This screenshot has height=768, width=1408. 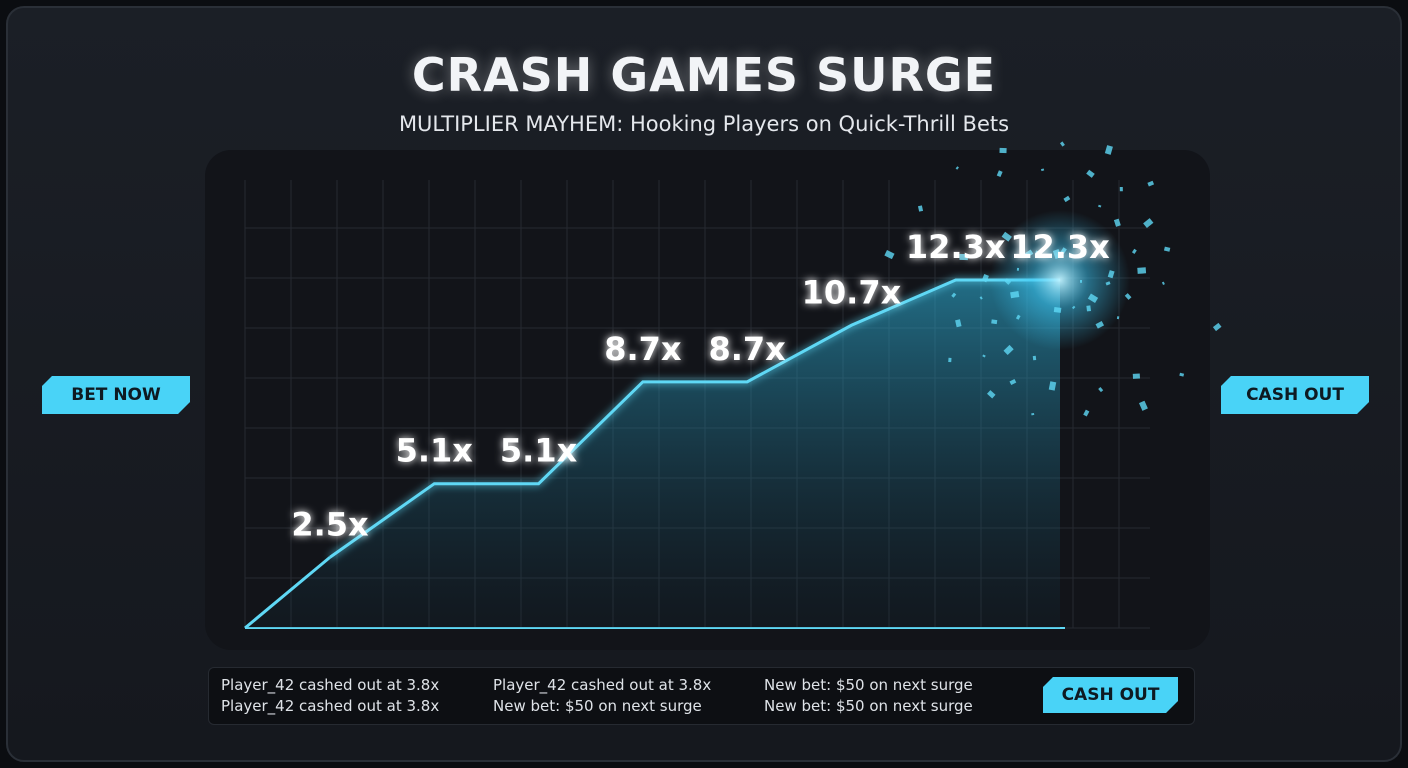 I want to click on value-label: 2.5x, so click(x=330, y=524).